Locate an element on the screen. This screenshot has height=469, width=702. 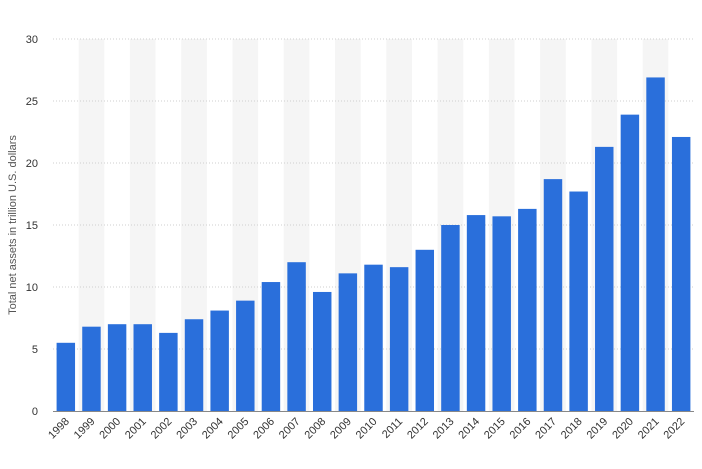
x-tick-label: 2010 is located at coordinates (367, 429).